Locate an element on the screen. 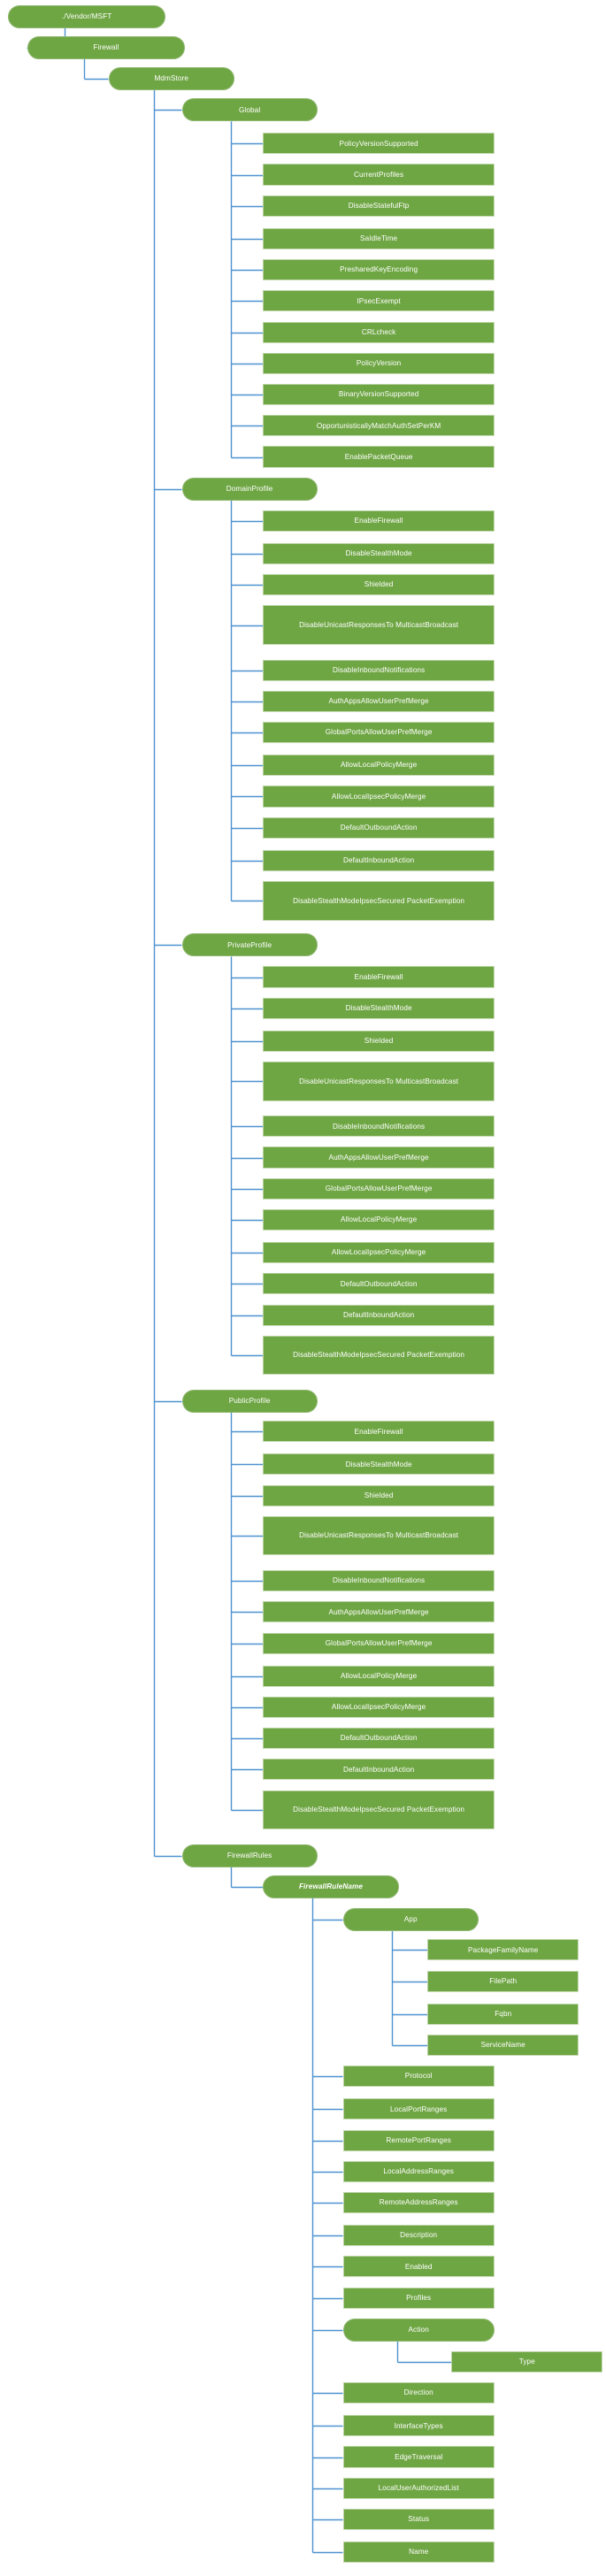 The height and width of the screenshot is (2576, 606). tree-node-d9: AllowLocalIpsecPolicyMerge is located at coordinates (379, 797).